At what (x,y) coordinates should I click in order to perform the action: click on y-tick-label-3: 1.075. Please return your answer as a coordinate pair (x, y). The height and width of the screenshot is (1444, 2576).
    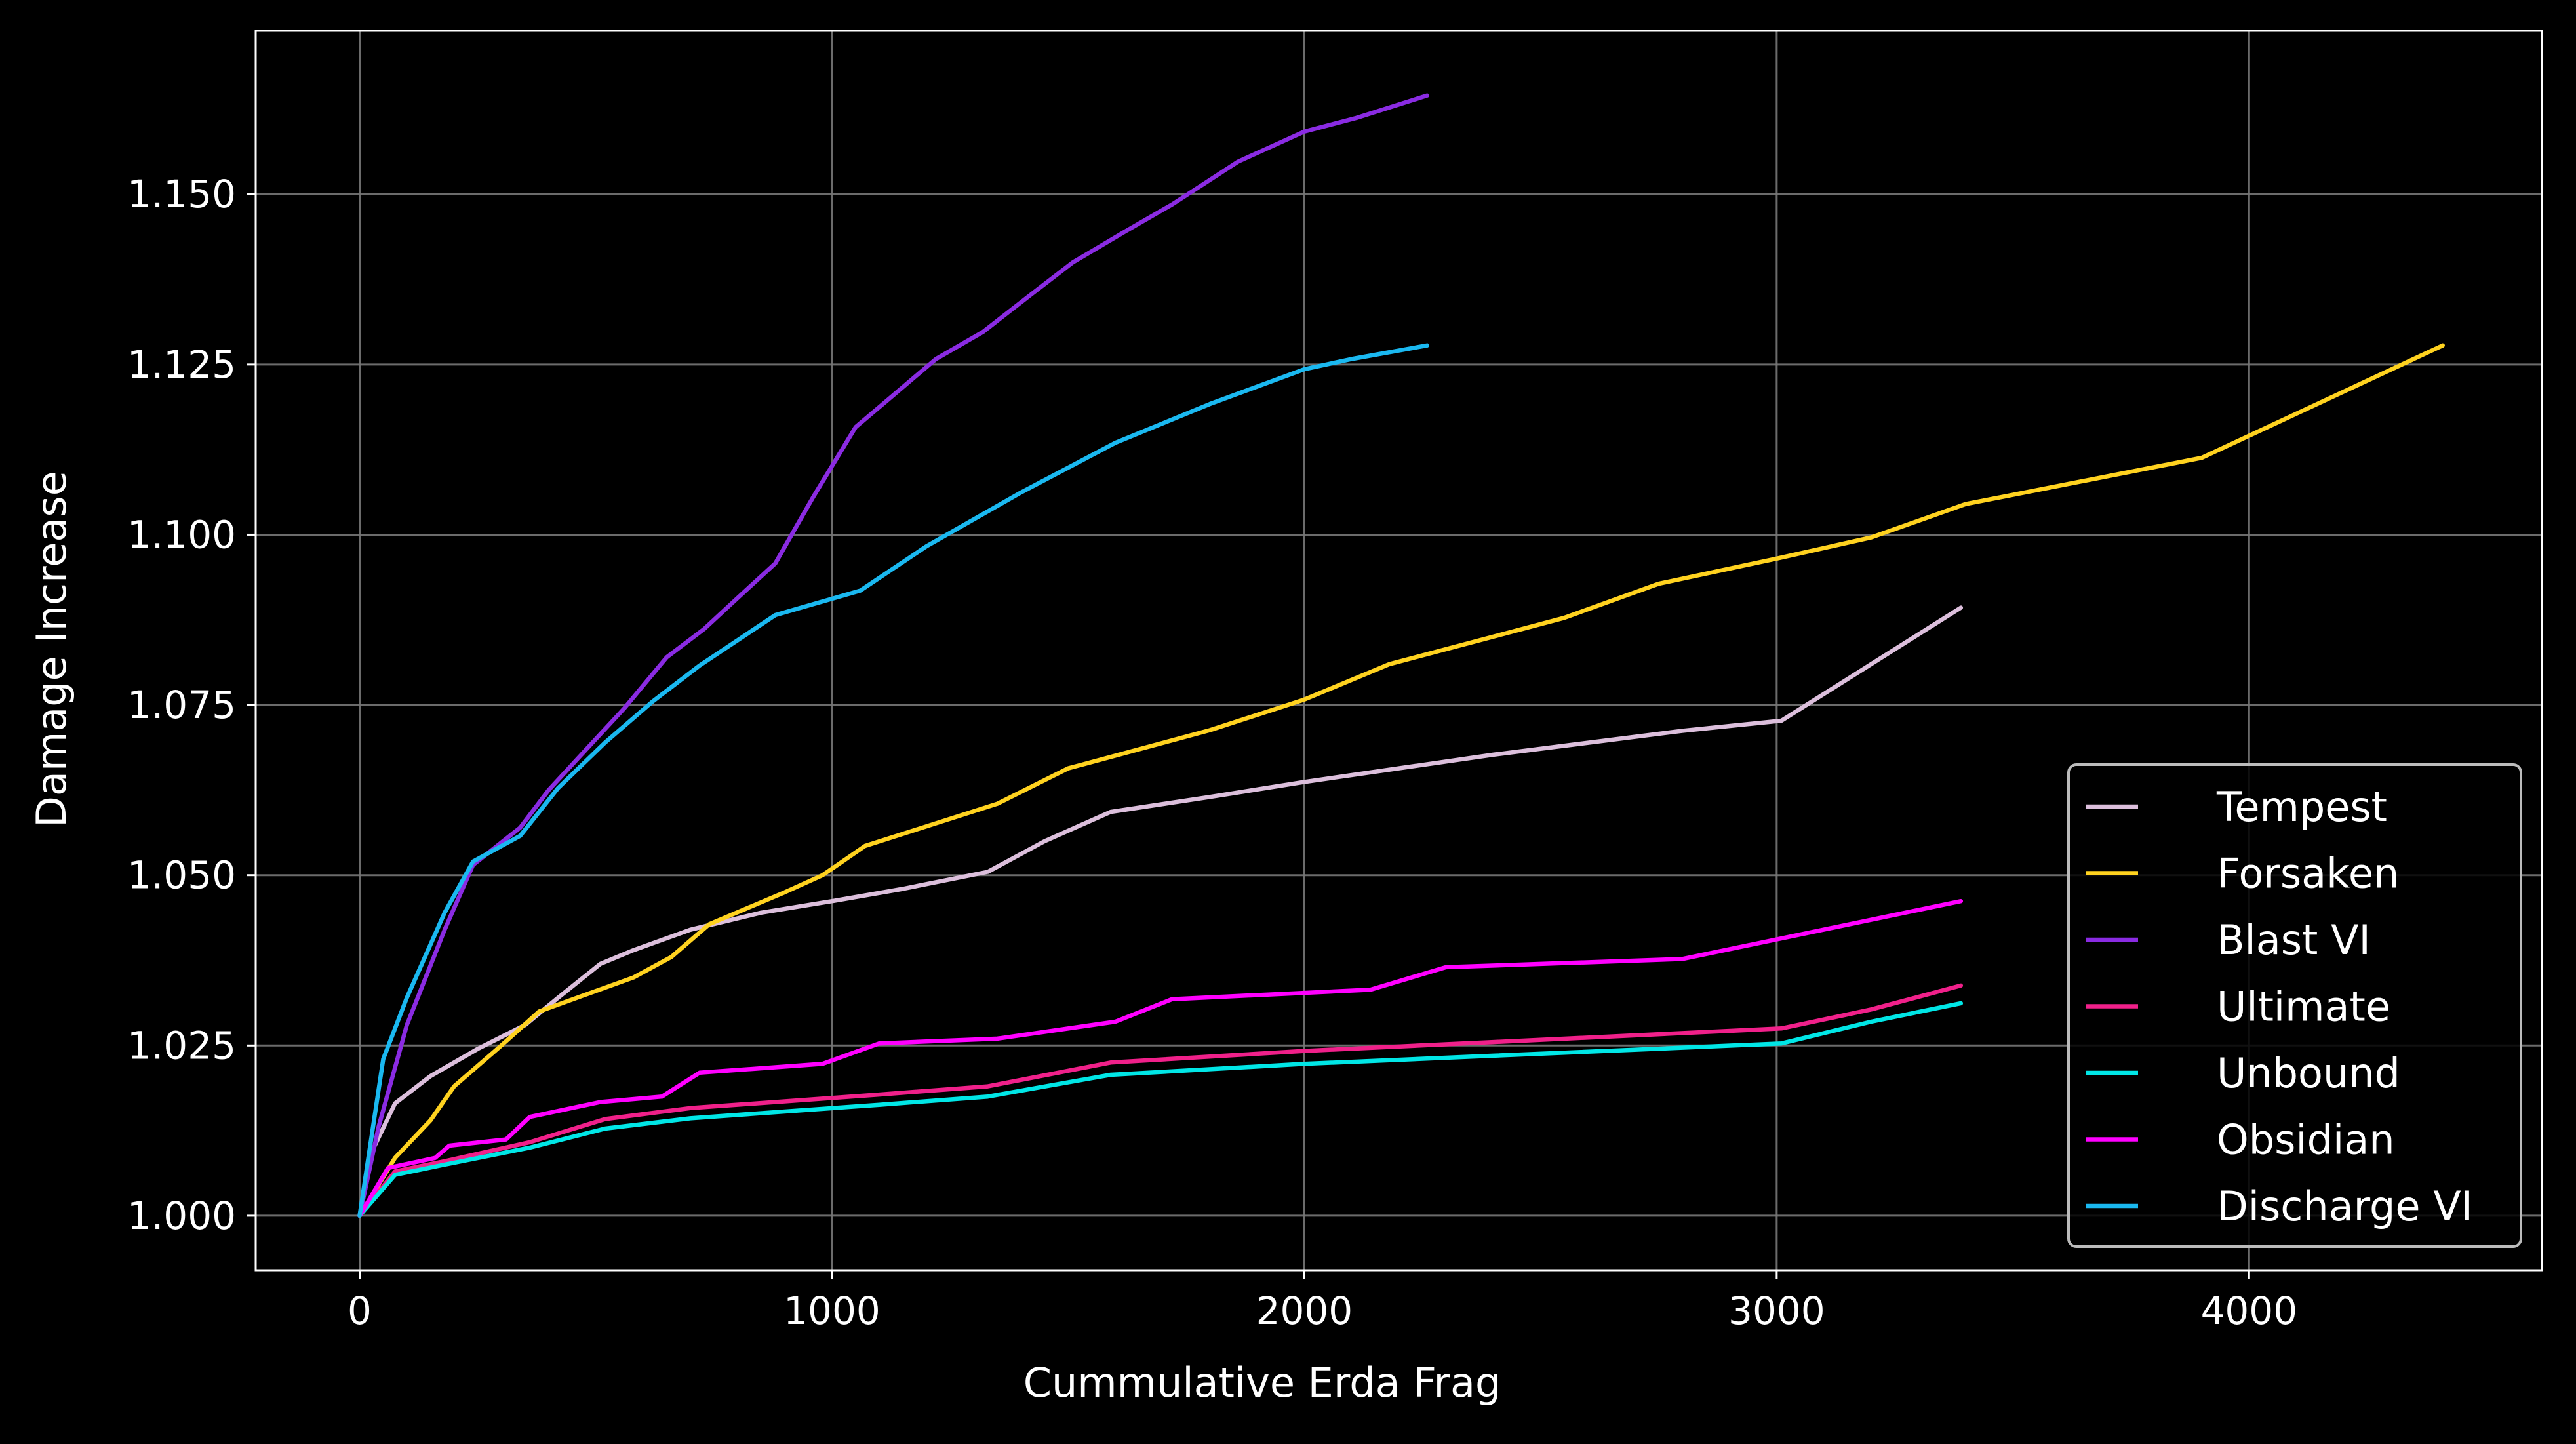
    Looking at the image, I should click on (181, 705).